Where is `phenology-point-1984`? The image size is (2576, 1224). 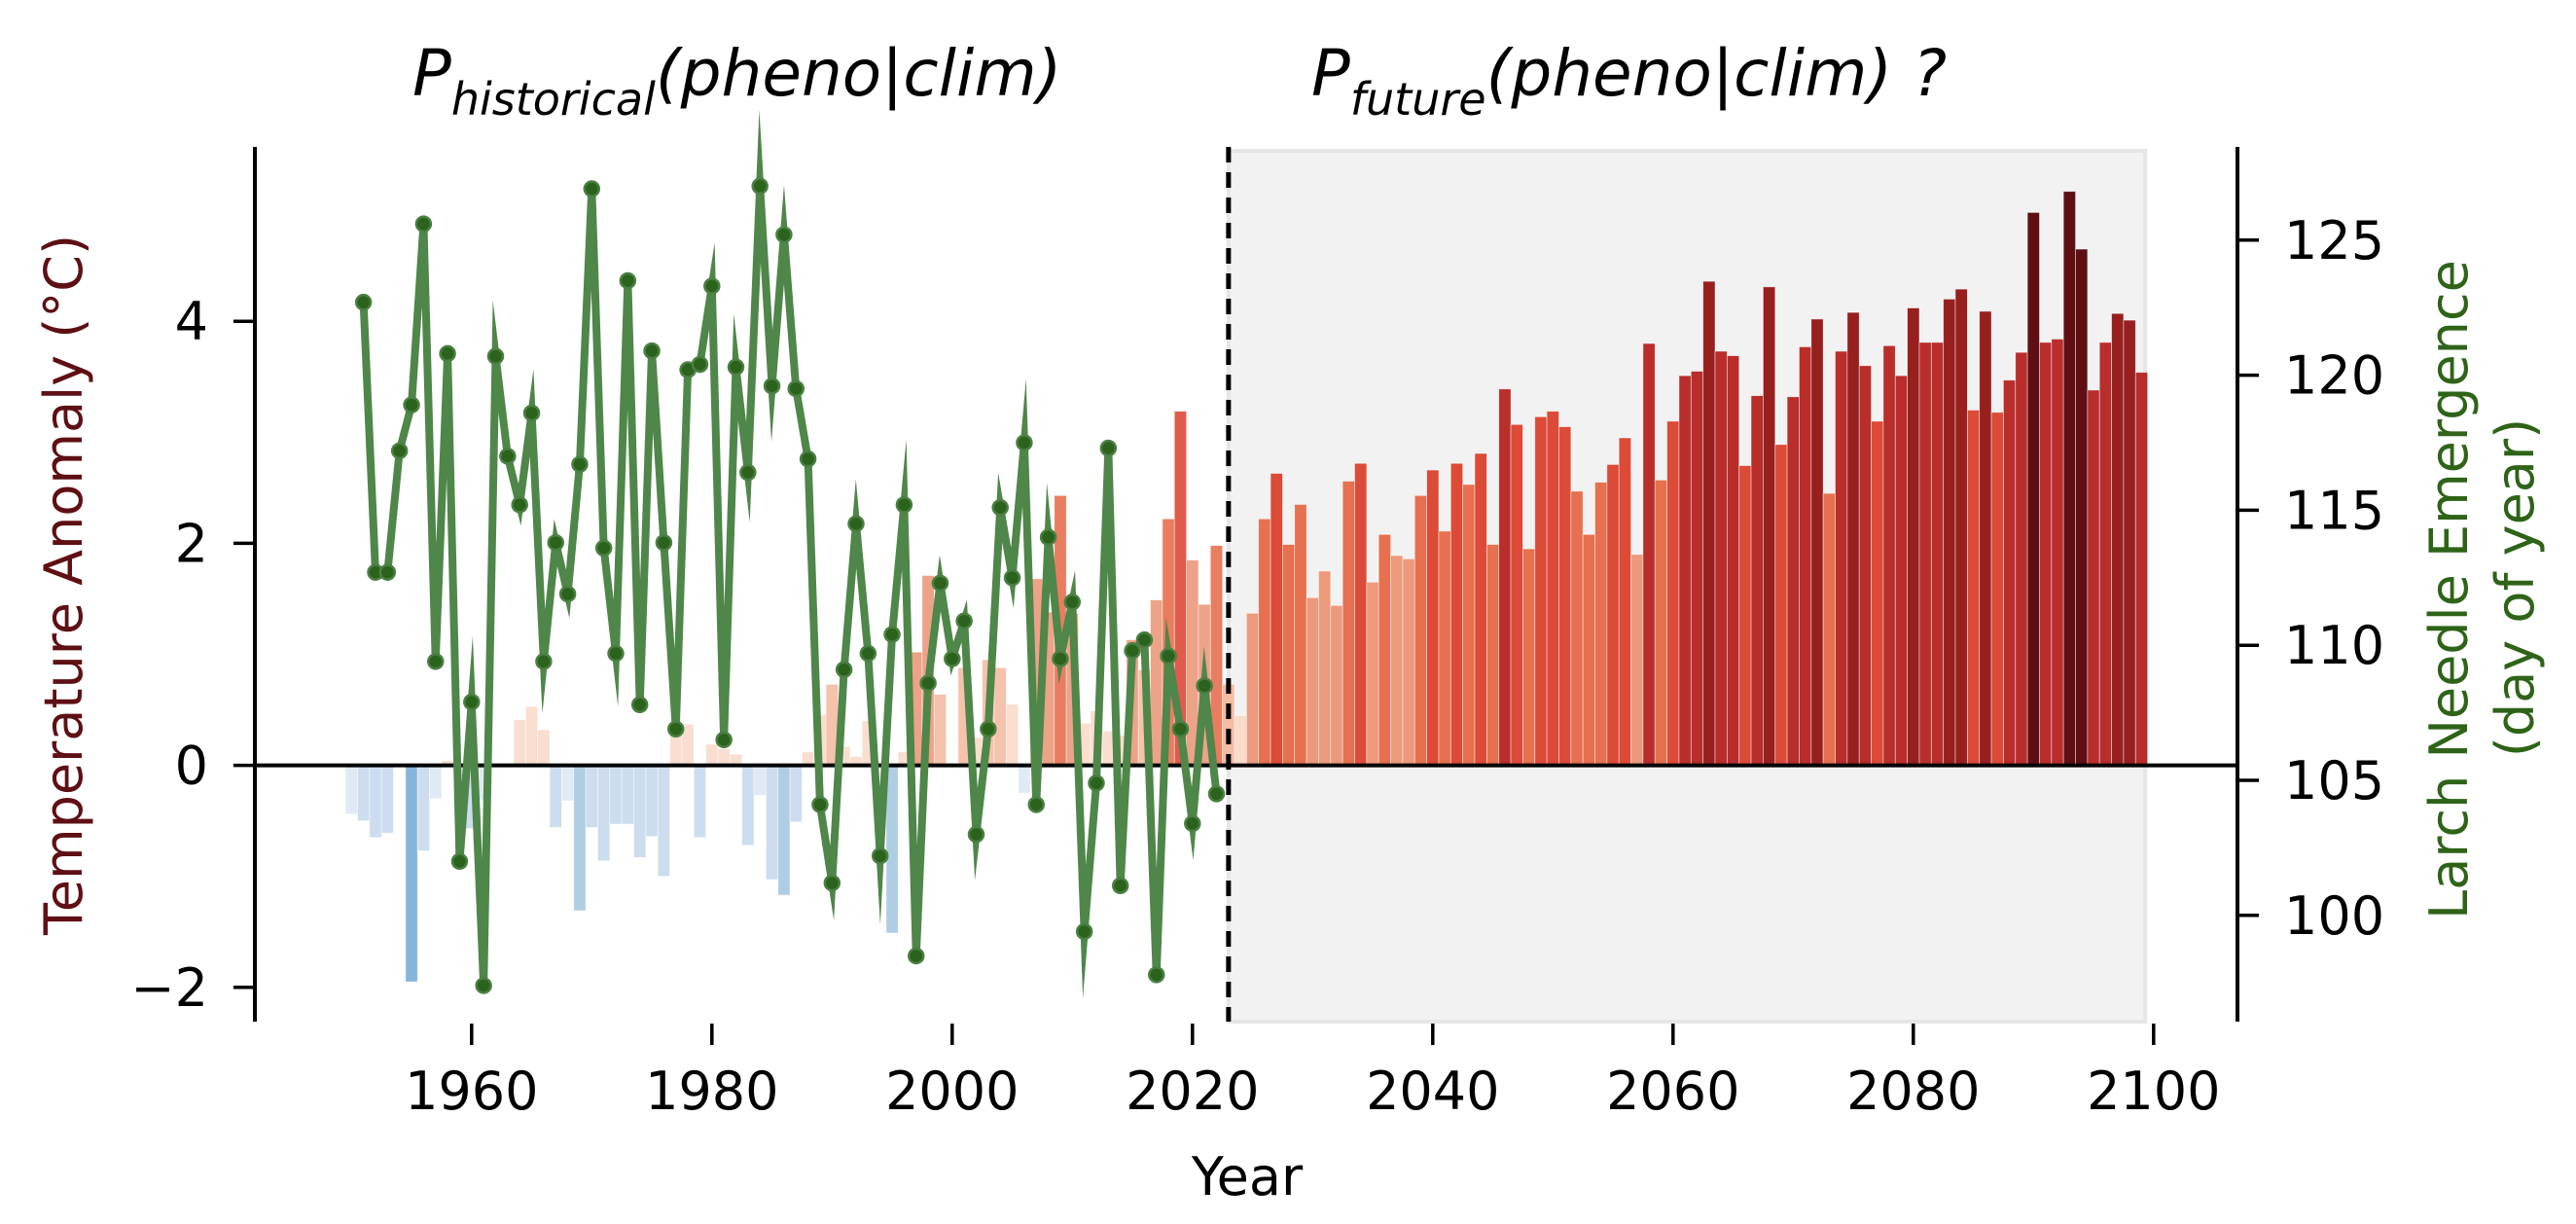 phenology-point-1984 is located at coordinates (760, 186).